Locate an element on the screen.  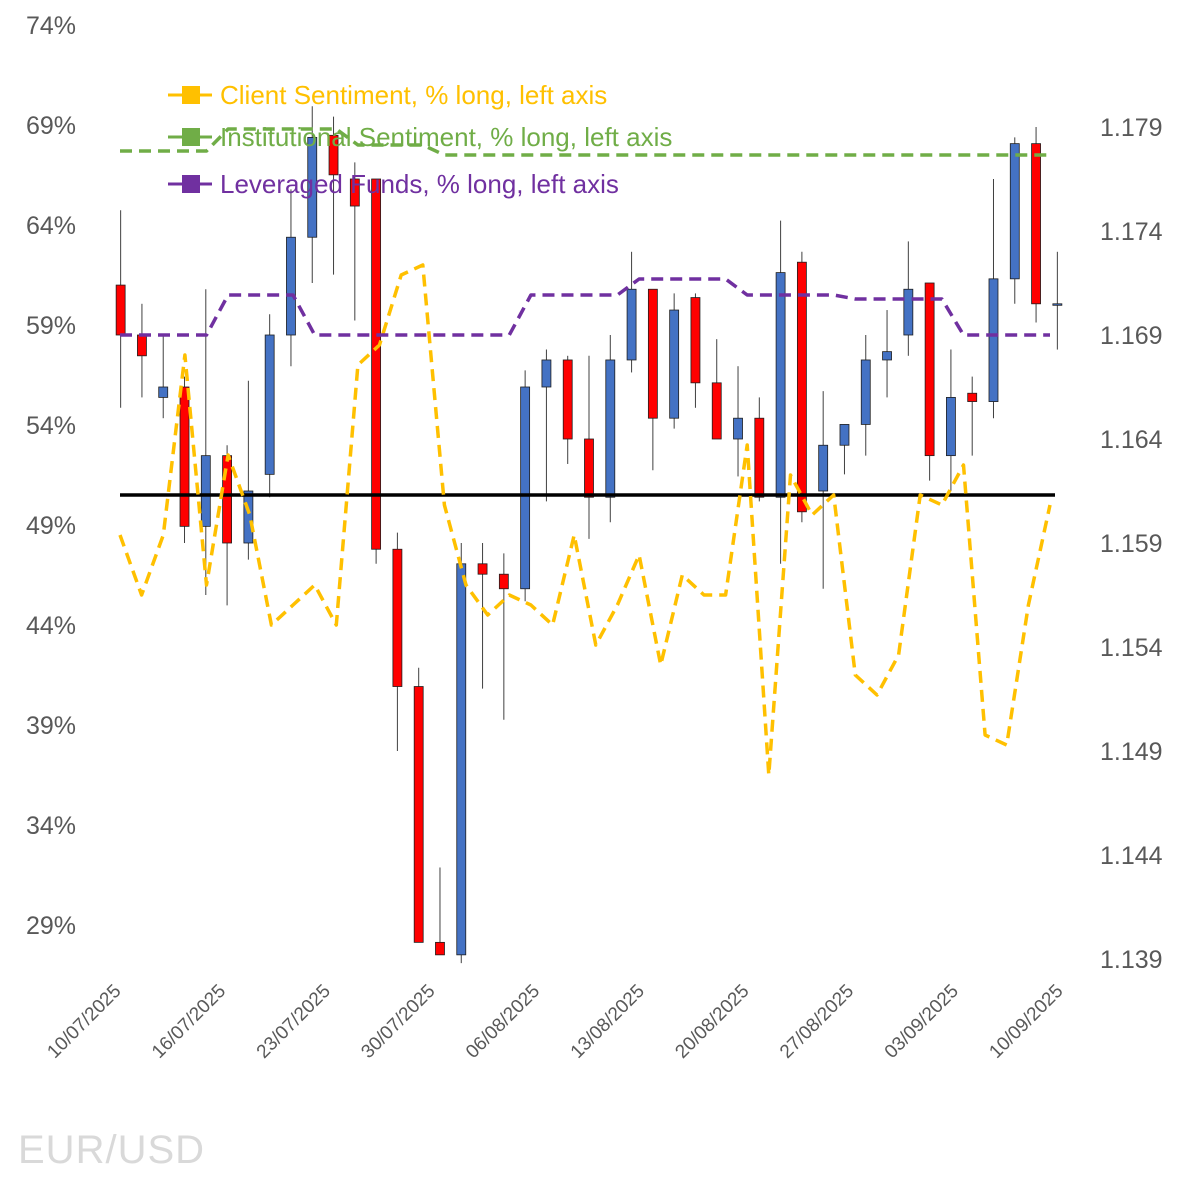
y-right-tick-label: 1.144 is located at coordinates (1131, 856).